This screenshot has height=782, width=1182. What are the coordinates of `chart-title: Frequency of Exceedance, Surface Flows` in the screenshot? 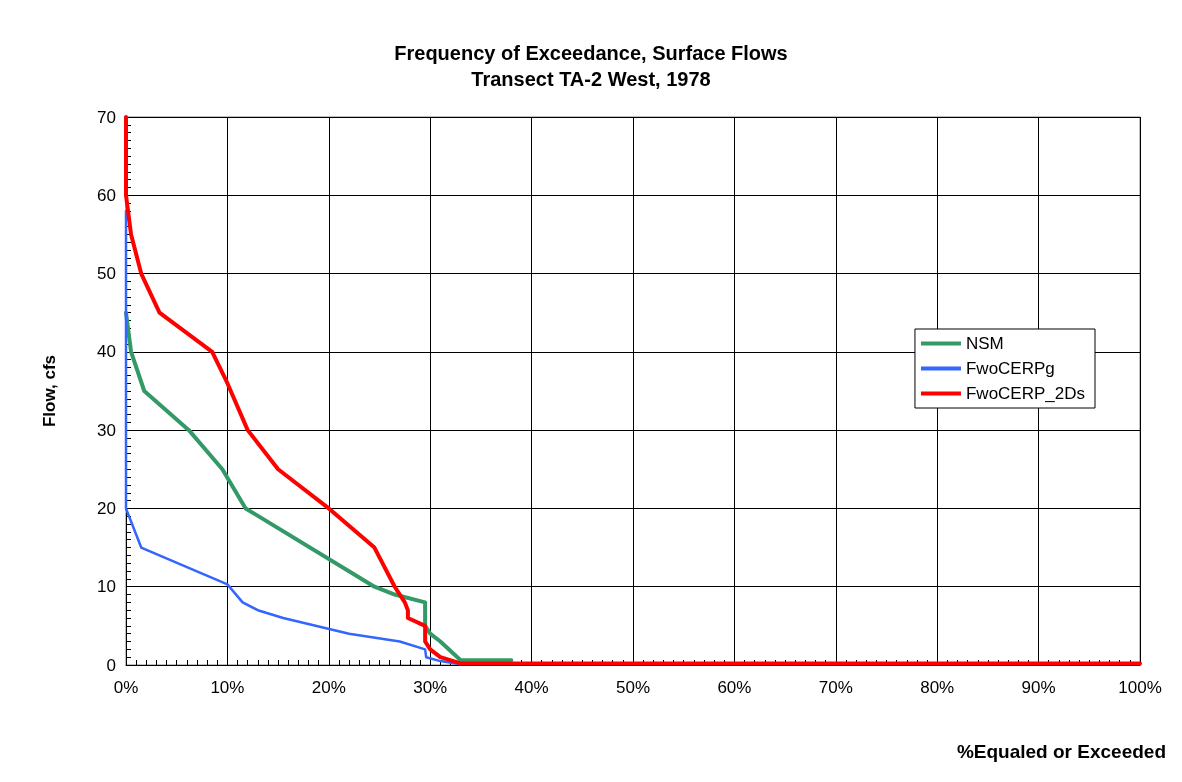 It's located at (591, 53).